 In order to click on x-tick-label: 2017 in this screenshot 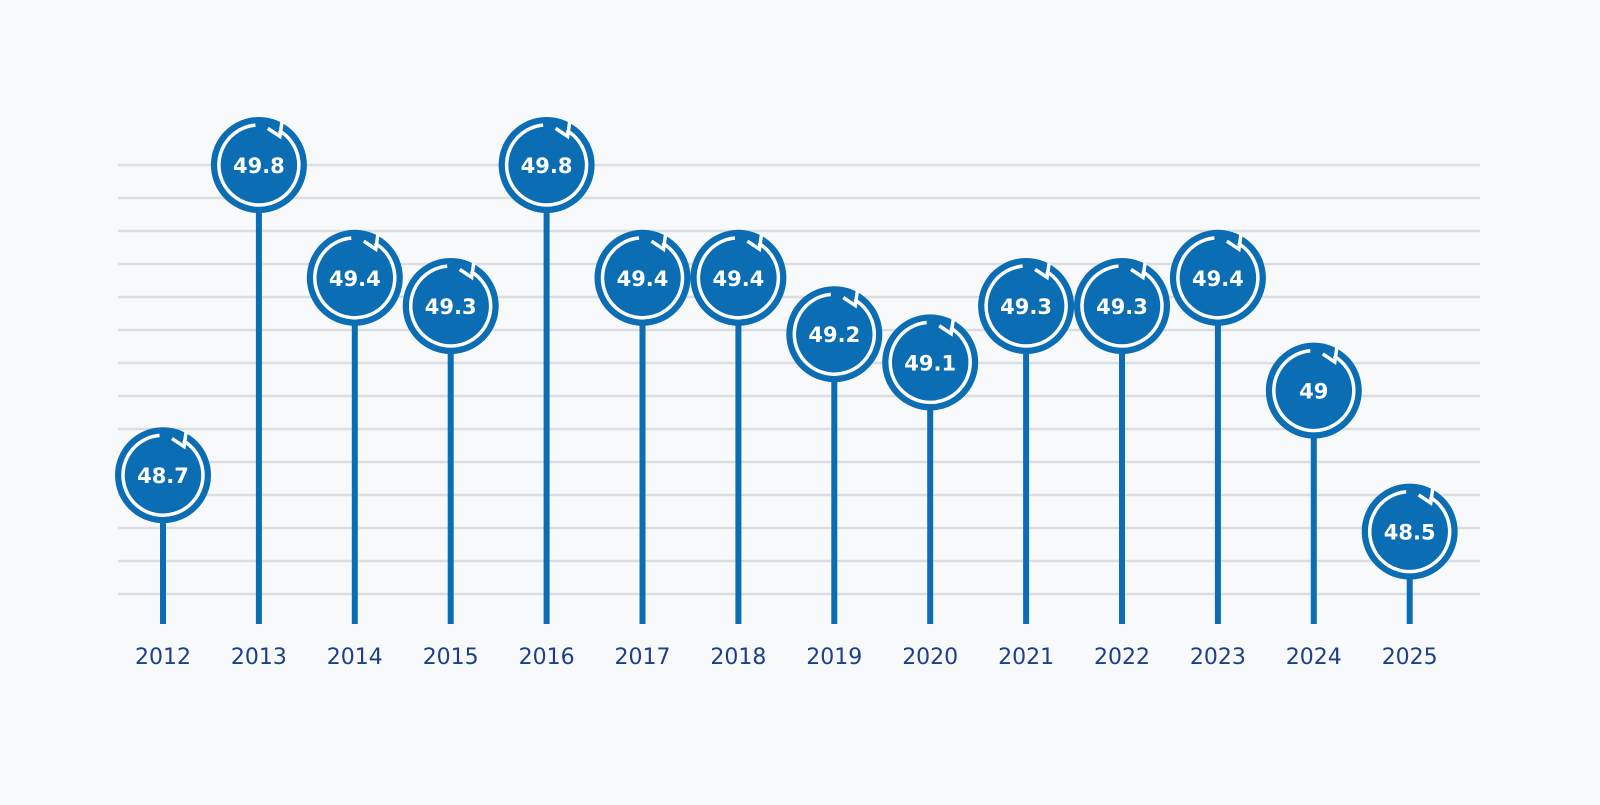, I will do `click(643, 657)`.